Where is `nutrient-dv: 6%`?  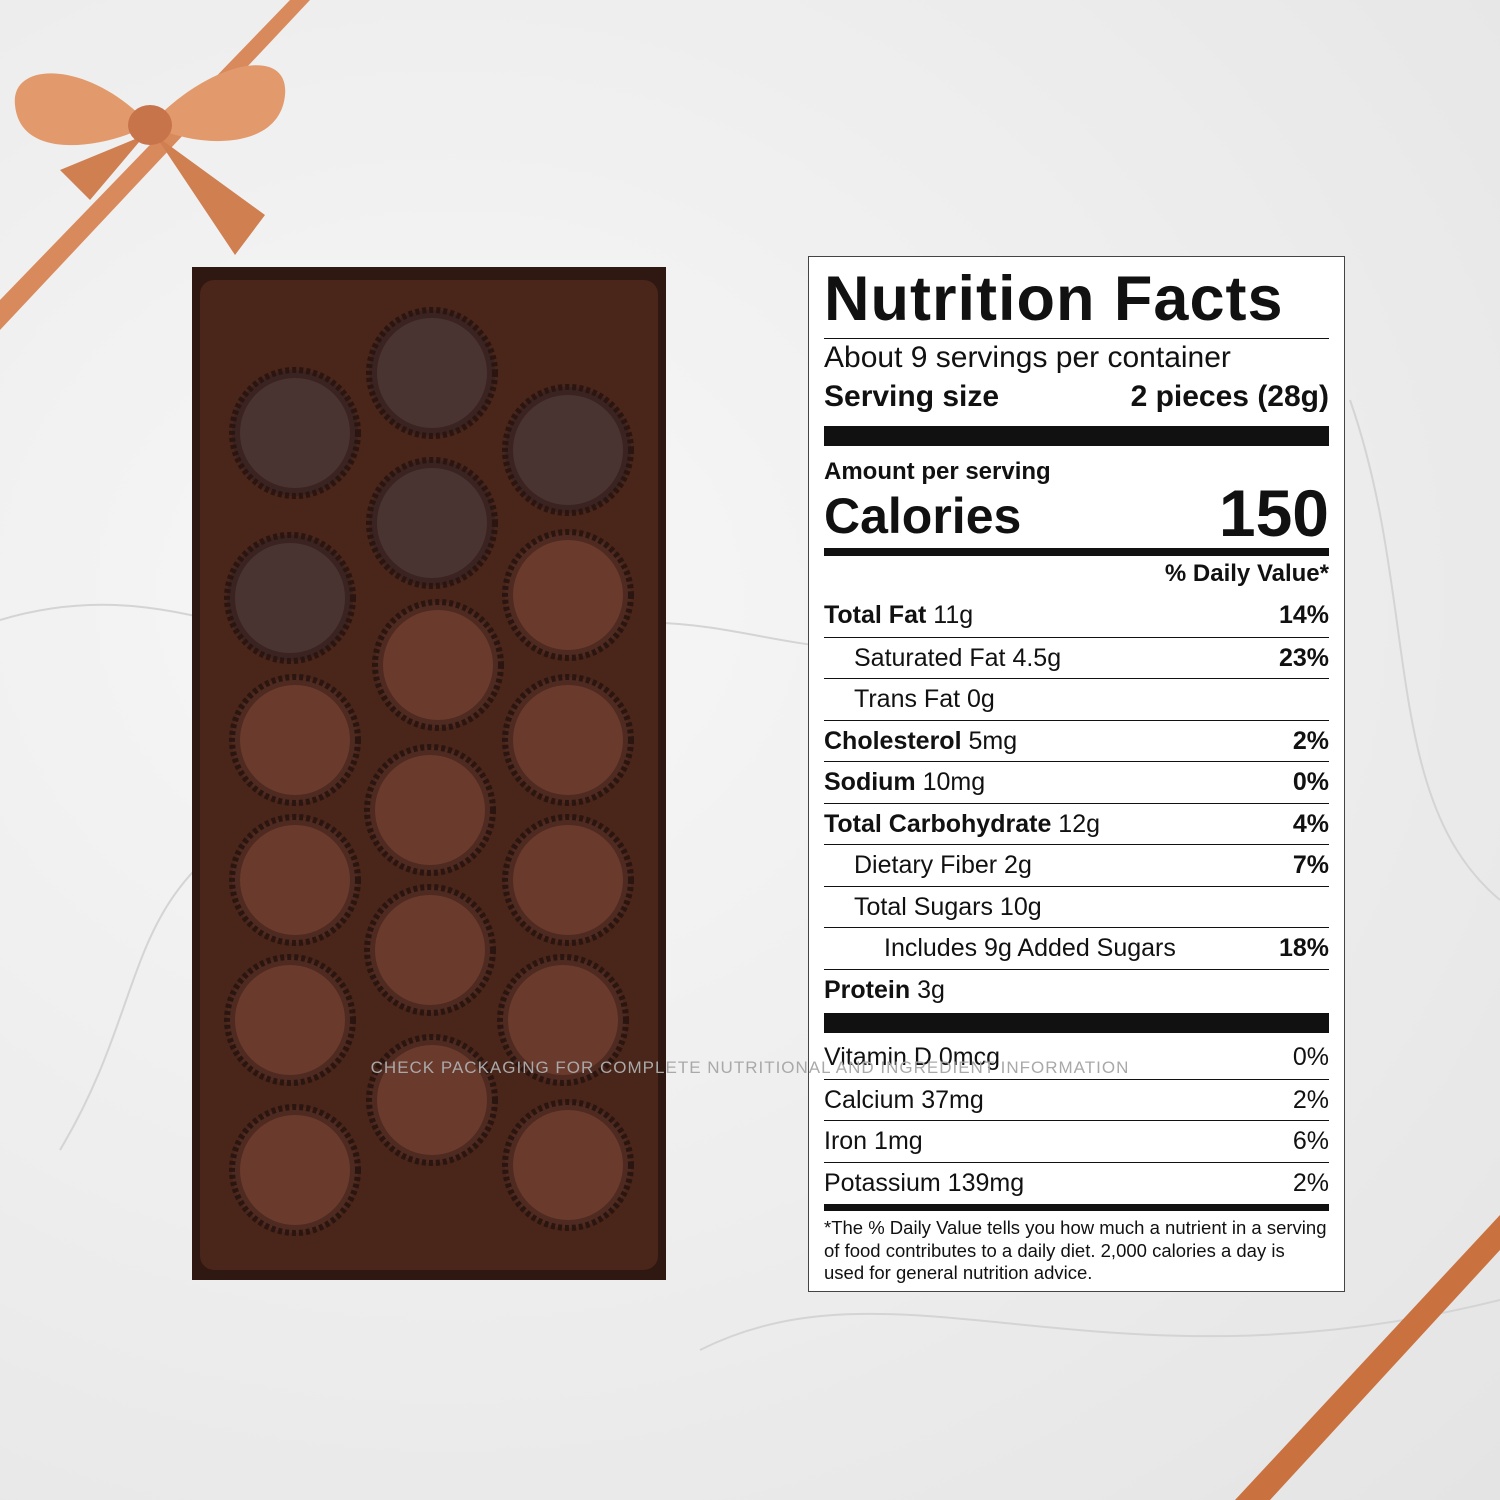
nutrient-dv: 6% is located at coordinates (1310, 1141).